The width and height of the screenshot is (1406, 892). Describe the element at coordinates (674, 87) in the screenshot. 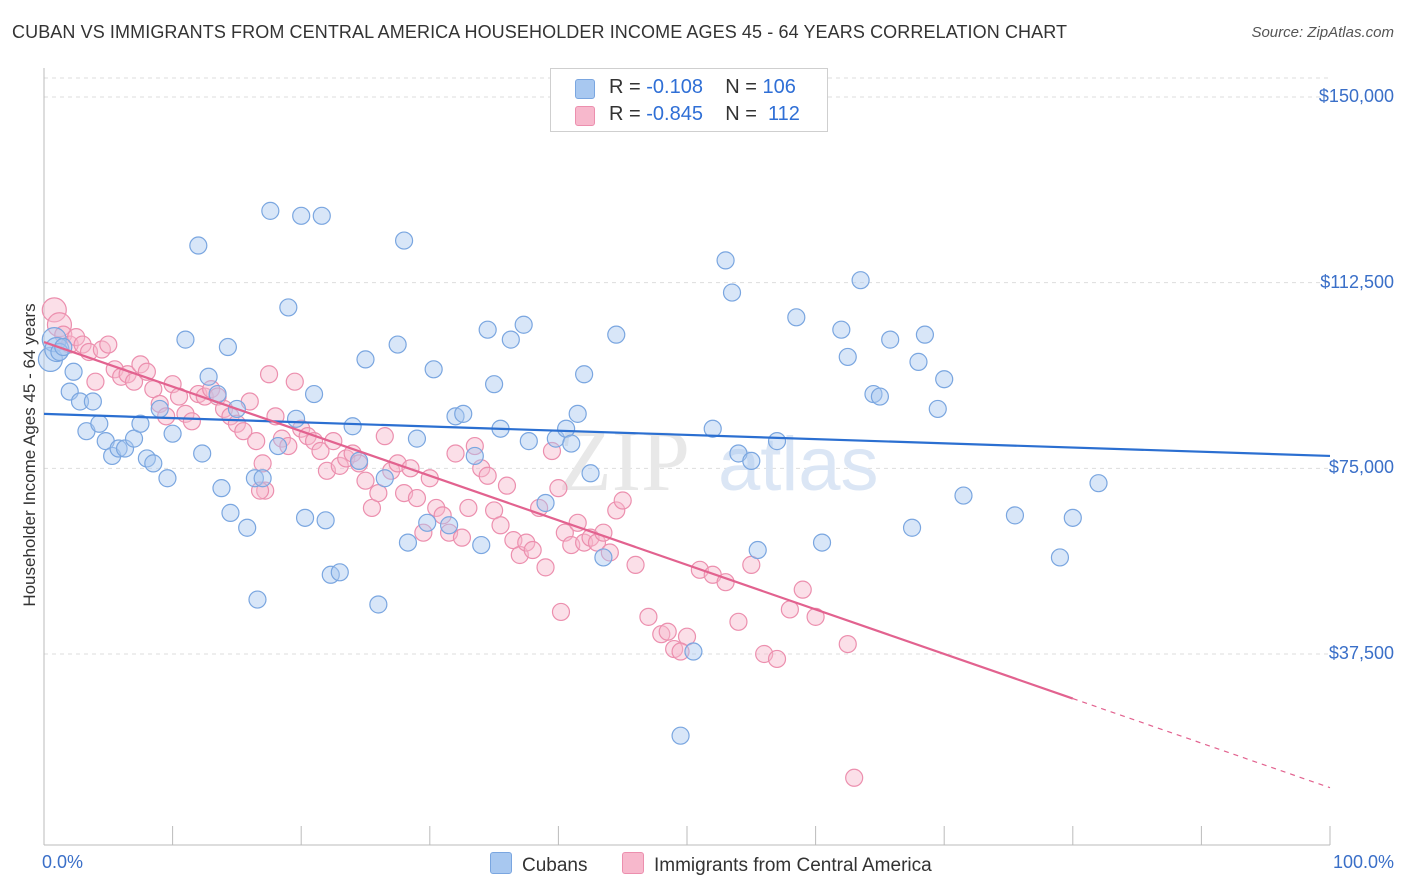

I see `legend-r-value: -0.108` at that location.